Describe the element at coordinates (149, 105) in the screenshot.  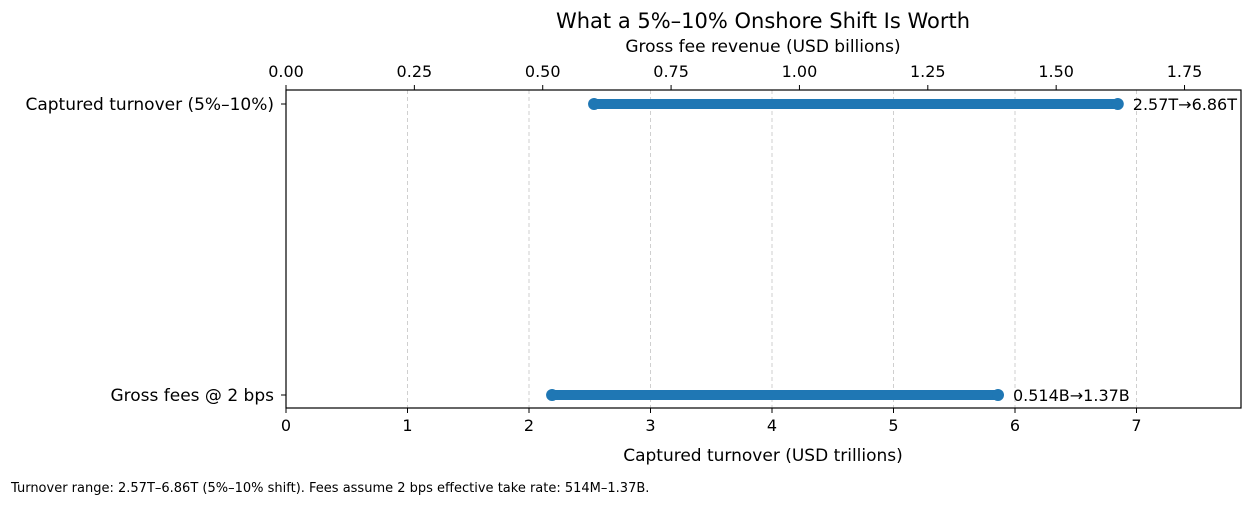
I see `category-label: Captured turnover (5%–10%)` at that location.